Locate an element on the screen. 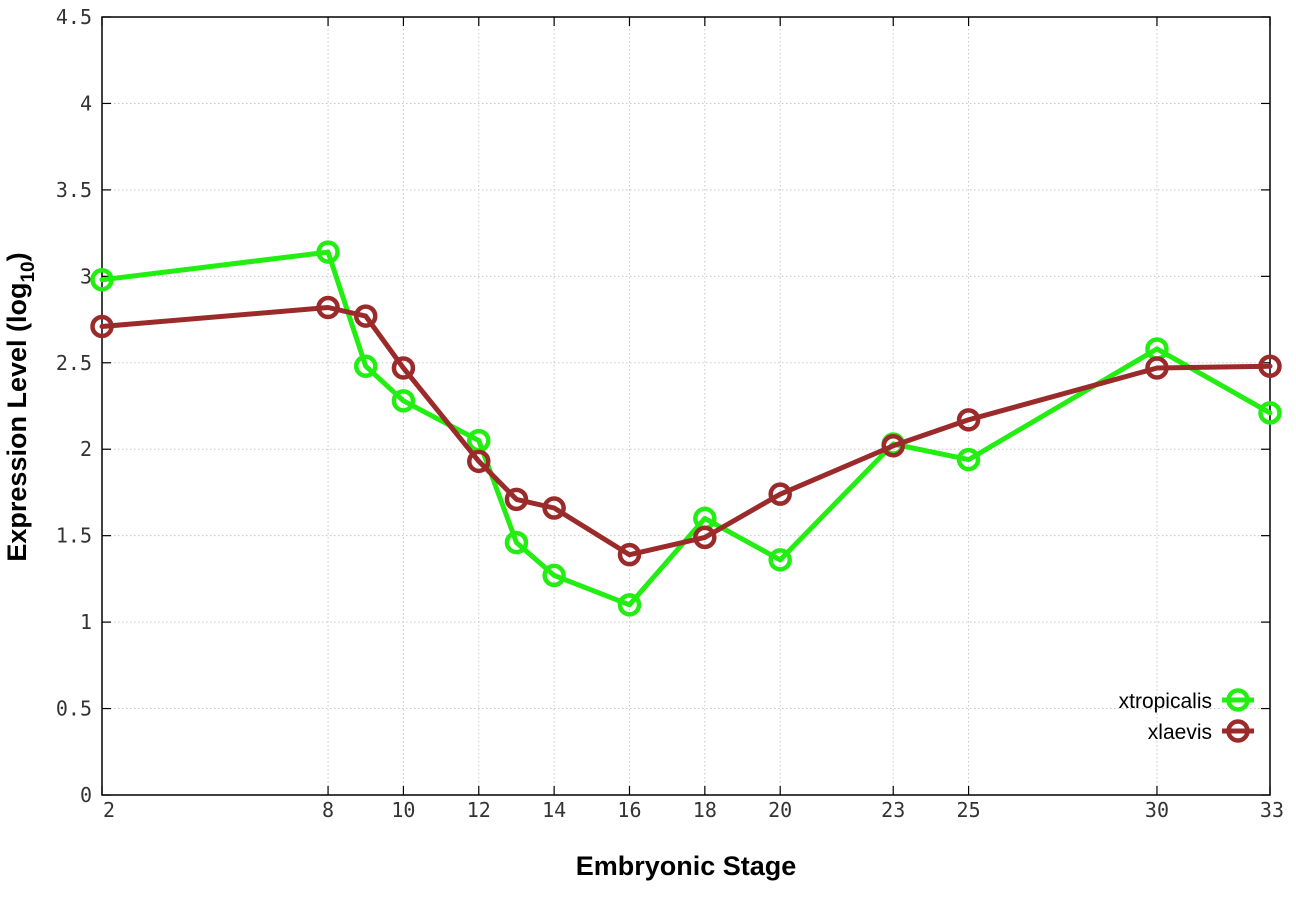 This screenshot has width=1296, height=907. x-tick-label: 2 is located at coordinates (109, 810).